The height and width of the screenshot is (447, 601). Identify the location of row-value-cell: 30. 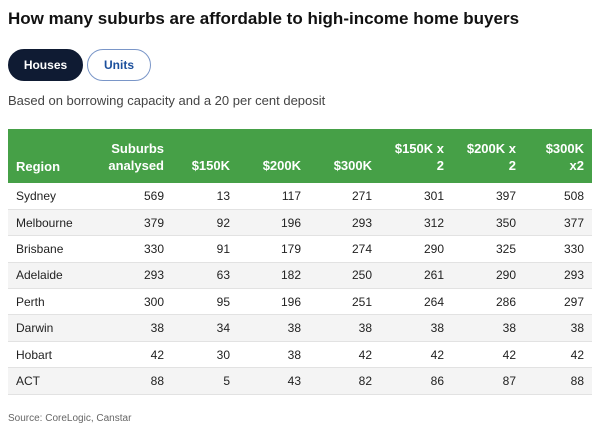
(205, 355).